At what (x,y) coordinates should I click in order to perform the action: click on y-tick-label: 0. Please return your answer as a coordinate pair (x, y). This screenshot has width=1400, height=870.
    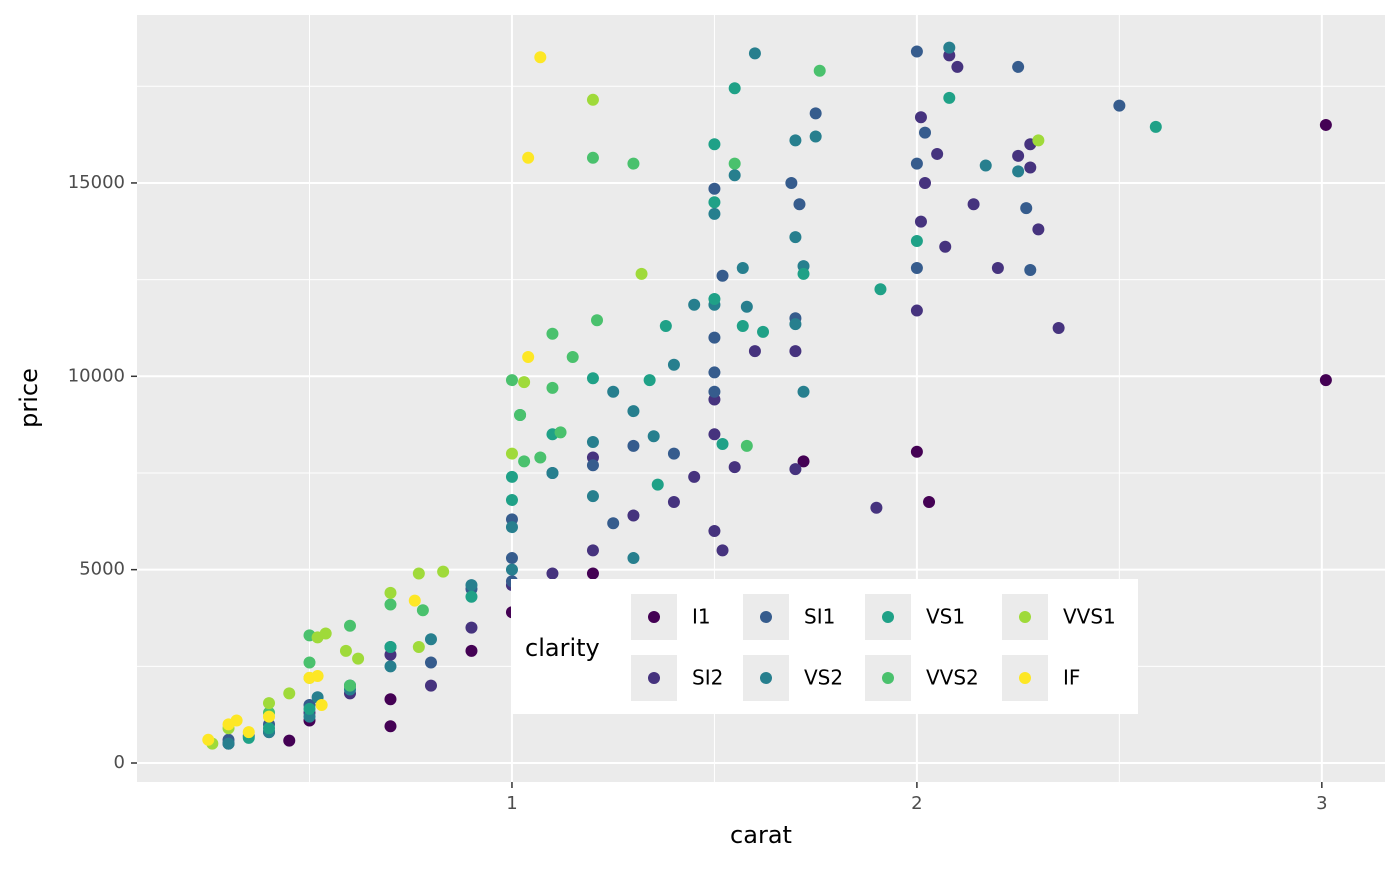
    Looking at the image, I should click on (119, 762).